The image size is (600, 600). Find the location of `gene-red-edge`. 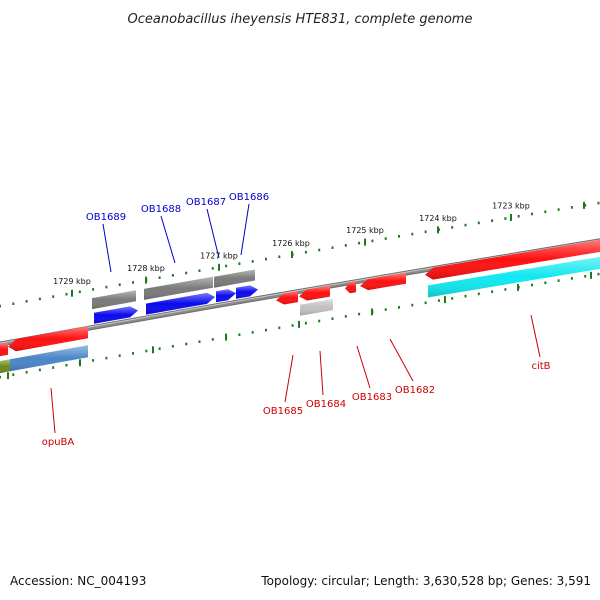

gene-red-edge is located at coordinates (4, 349).